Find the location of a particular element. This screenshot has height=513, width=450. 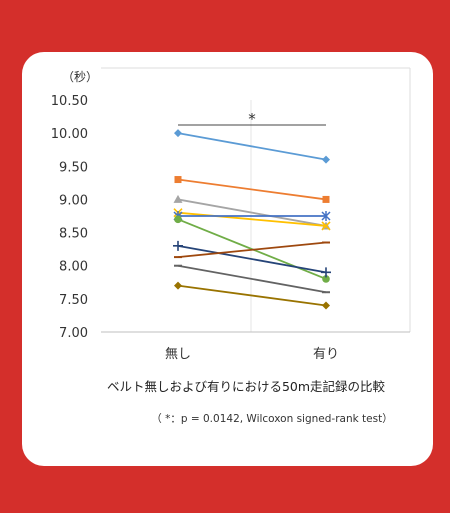

x-axis-title: ベルト無しおよび有りにおける50m走記録の比較 is located at coordinates (246, 386).